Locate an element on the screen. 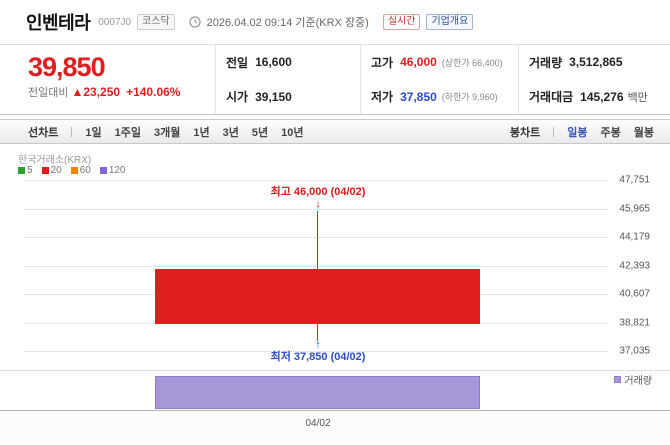 The width and height of the screenshot is (670, 445). ma-120: 120 is located at coordinates (112, 170).